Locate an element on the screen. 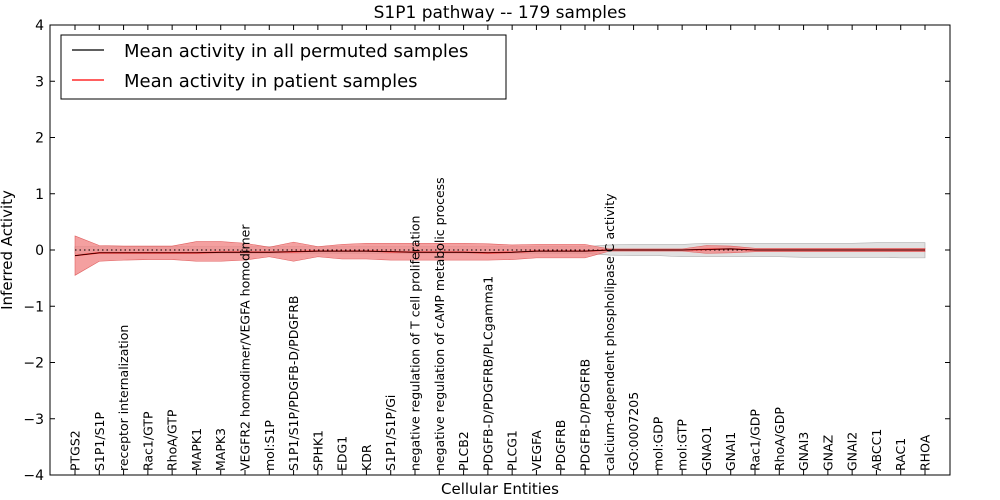  x-tick-label: GNAO1 is located at coordinates (706, 448).